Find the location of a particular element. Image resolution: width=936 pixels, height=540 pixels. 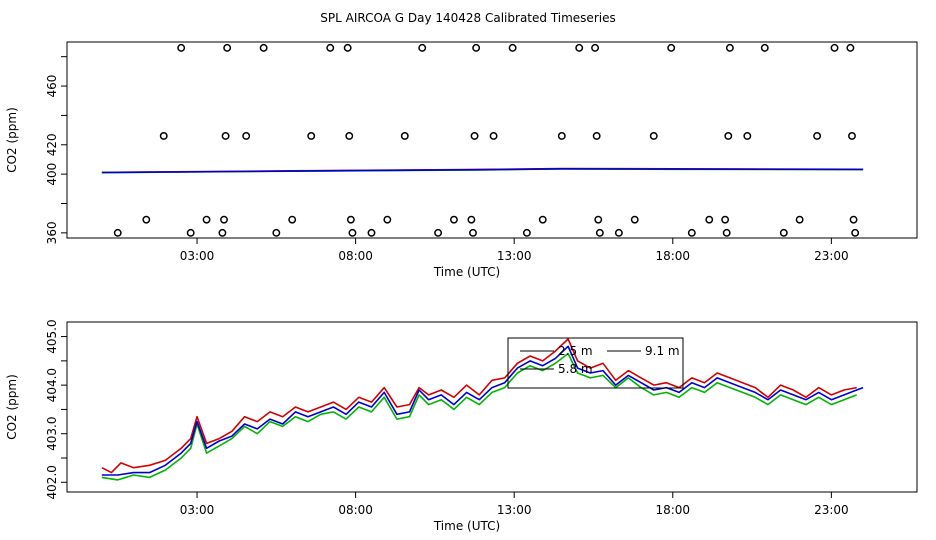

series-line is located at coordinates (482, 171).